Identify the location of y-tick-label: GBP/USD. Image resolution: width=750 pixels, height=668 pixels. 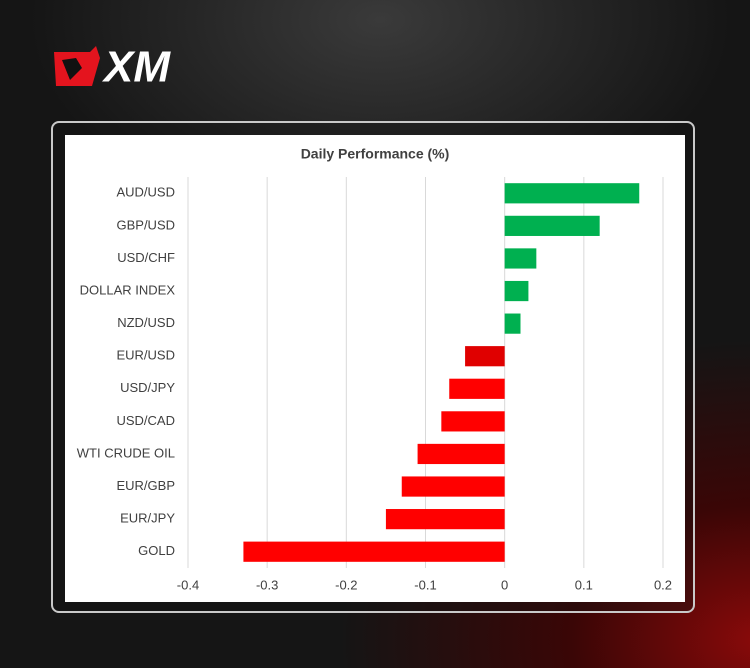
(145, 224).